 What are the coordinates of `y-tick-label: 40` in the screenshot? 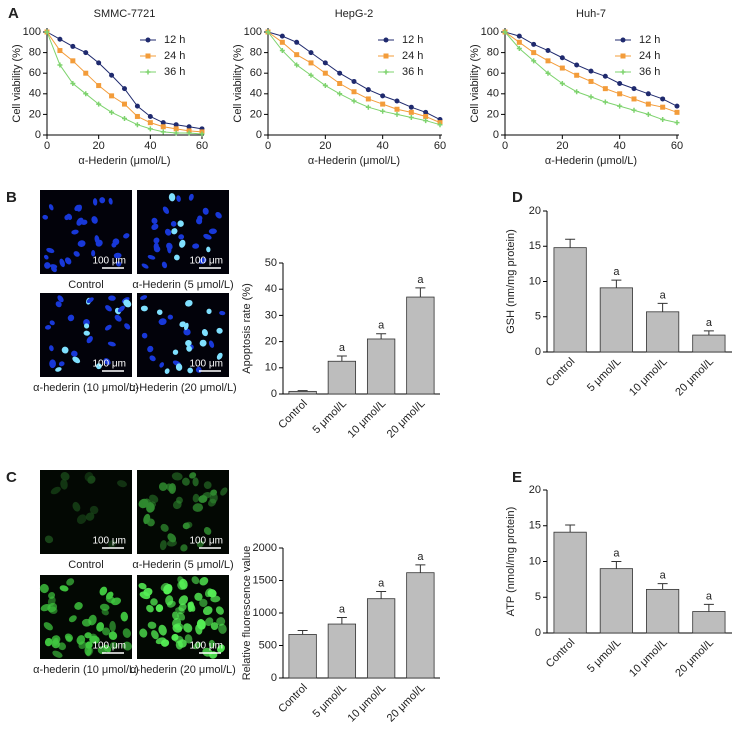 It's located at (256, 94).